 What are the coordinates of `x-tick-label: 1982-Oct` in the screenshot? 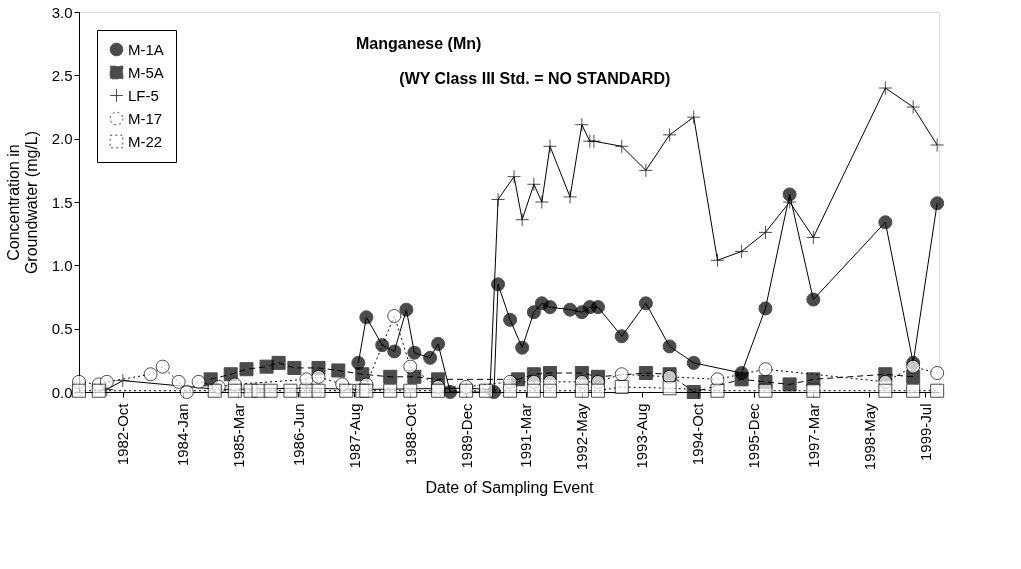 It's located at (123, 434).